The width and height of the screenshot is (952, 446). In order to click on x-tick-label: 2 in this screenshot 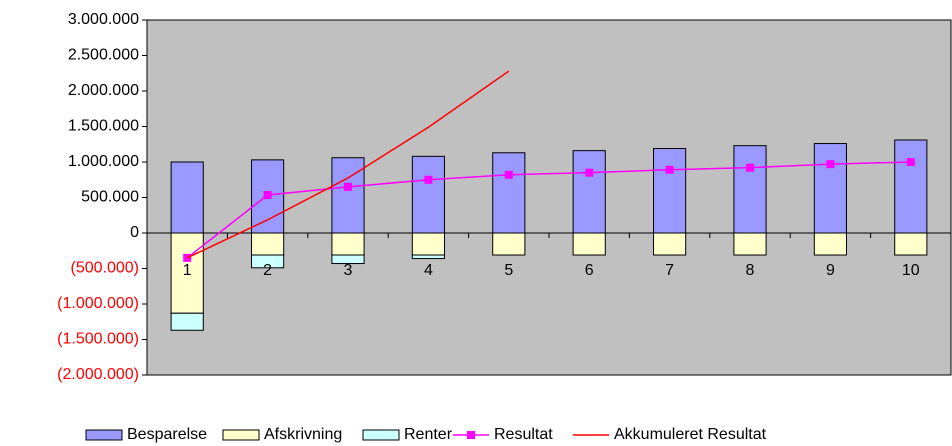, I will do `click(267, 270)`.